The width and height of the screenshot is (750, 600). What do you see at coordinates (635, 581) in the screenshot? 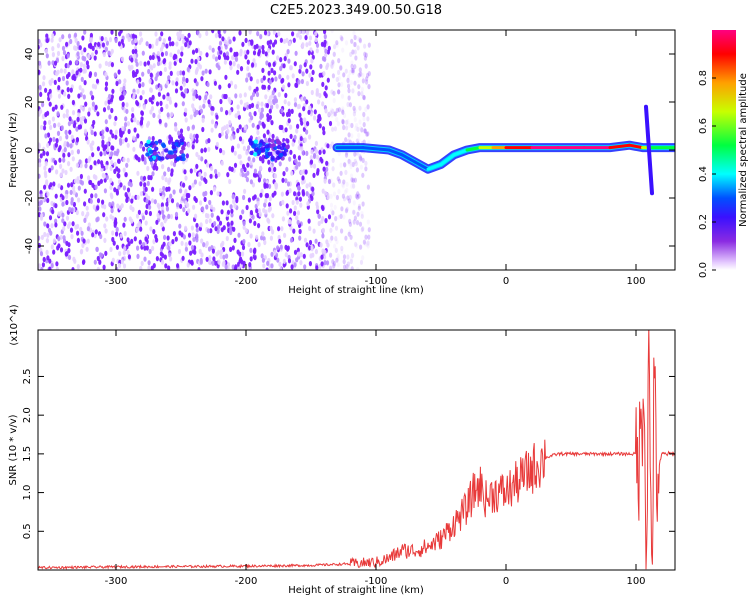
I see `snr-x-tick-label: 100` at bounding box center [635, 581].